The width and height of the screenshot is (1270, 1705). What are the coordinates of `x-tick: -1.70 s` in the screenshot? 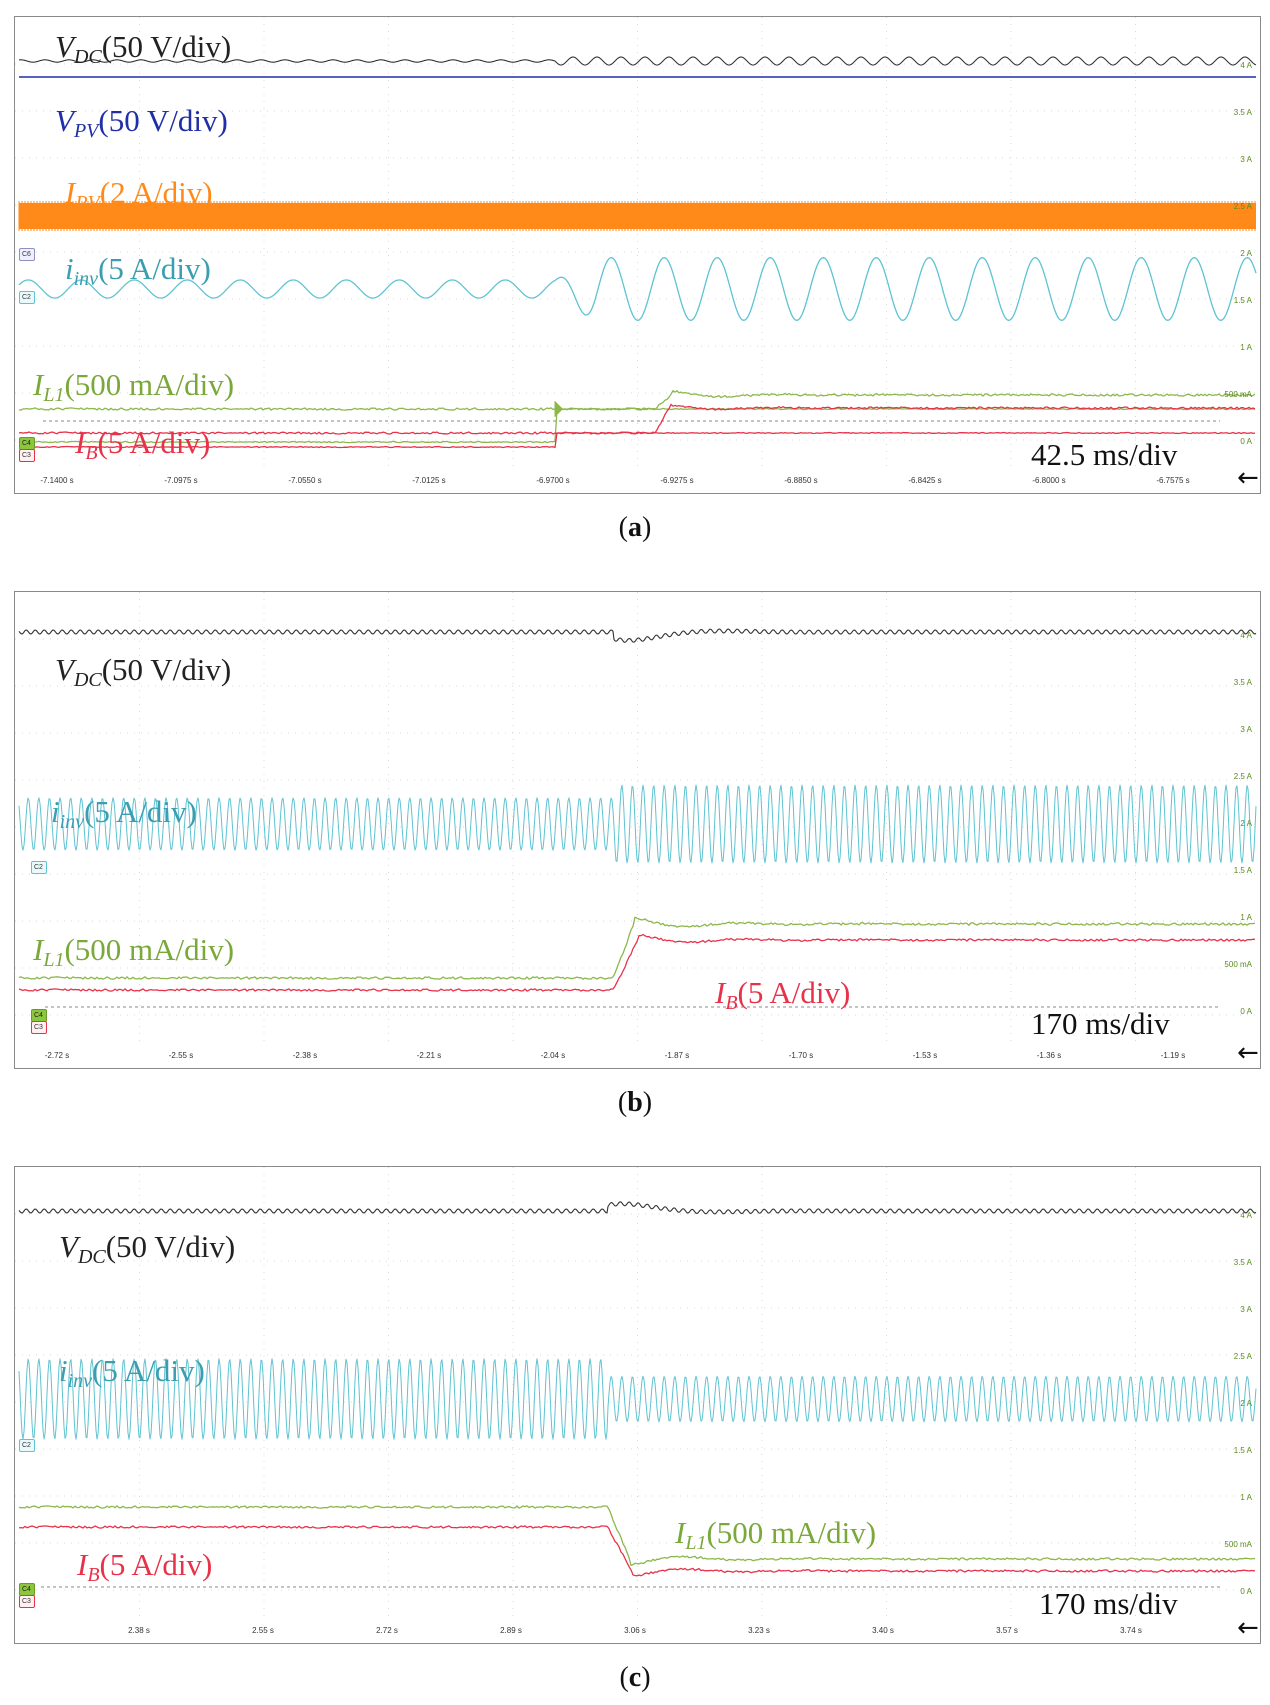 It's located at (801, 1055).